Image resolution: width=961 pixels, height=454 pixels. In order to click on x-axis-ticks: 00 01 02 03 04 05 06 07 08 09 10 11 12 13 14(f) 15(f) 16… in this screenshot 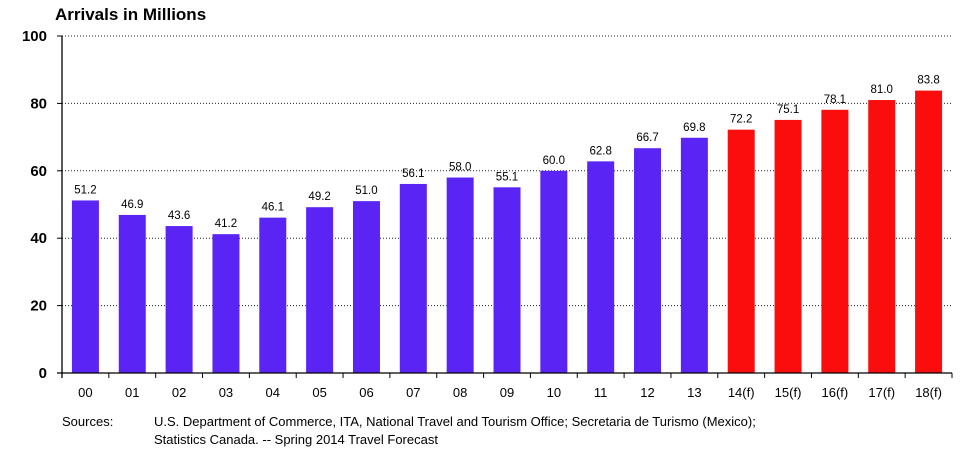, I will do `click(515, 386)`.